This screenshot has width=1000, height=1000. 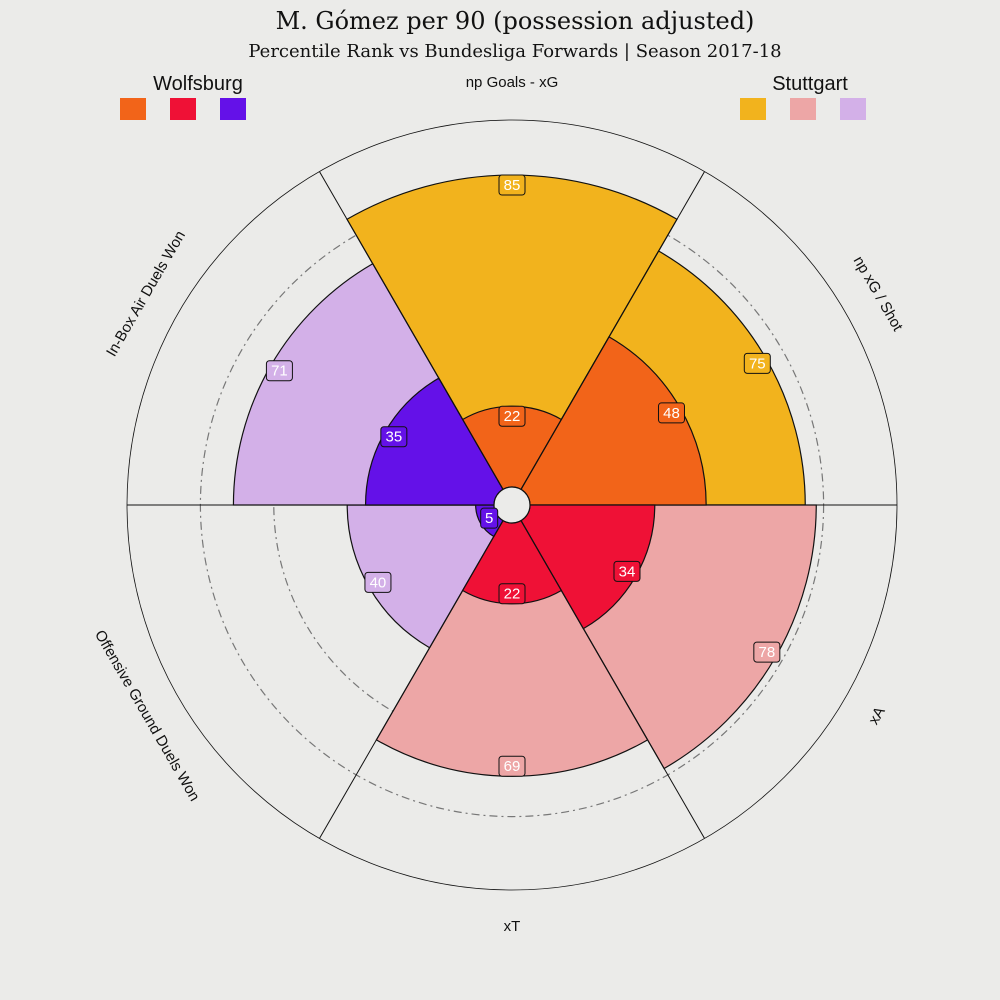 I want to click on category-label: xA, so click(x=876, y=716).